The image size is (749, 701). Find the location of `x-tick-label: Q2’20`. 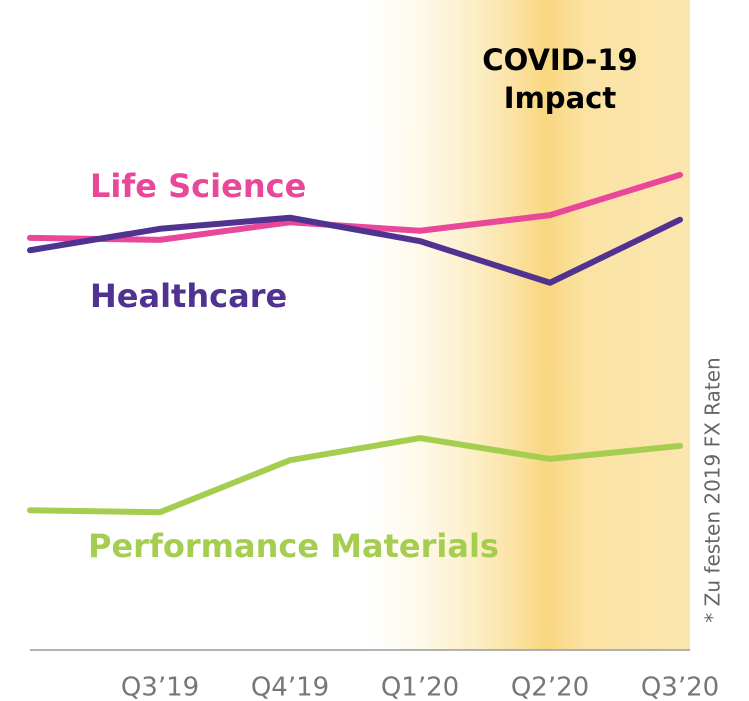

x-tick-label: Q2’20 is located at coordinates (550, 687).